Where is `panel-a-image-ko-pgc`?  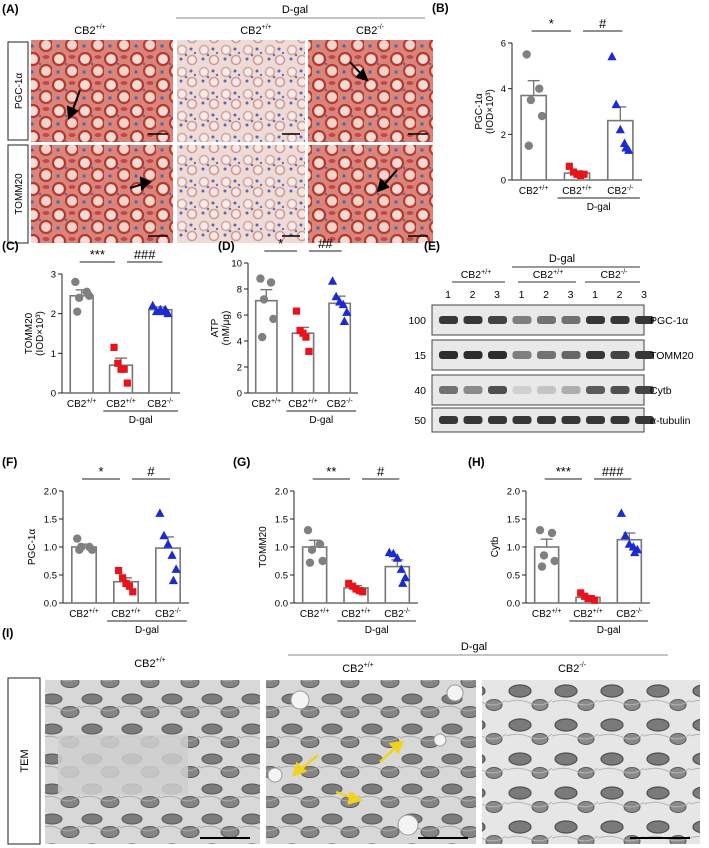 panel-a-image-ko-pgc is located at coordinates (370, 91).